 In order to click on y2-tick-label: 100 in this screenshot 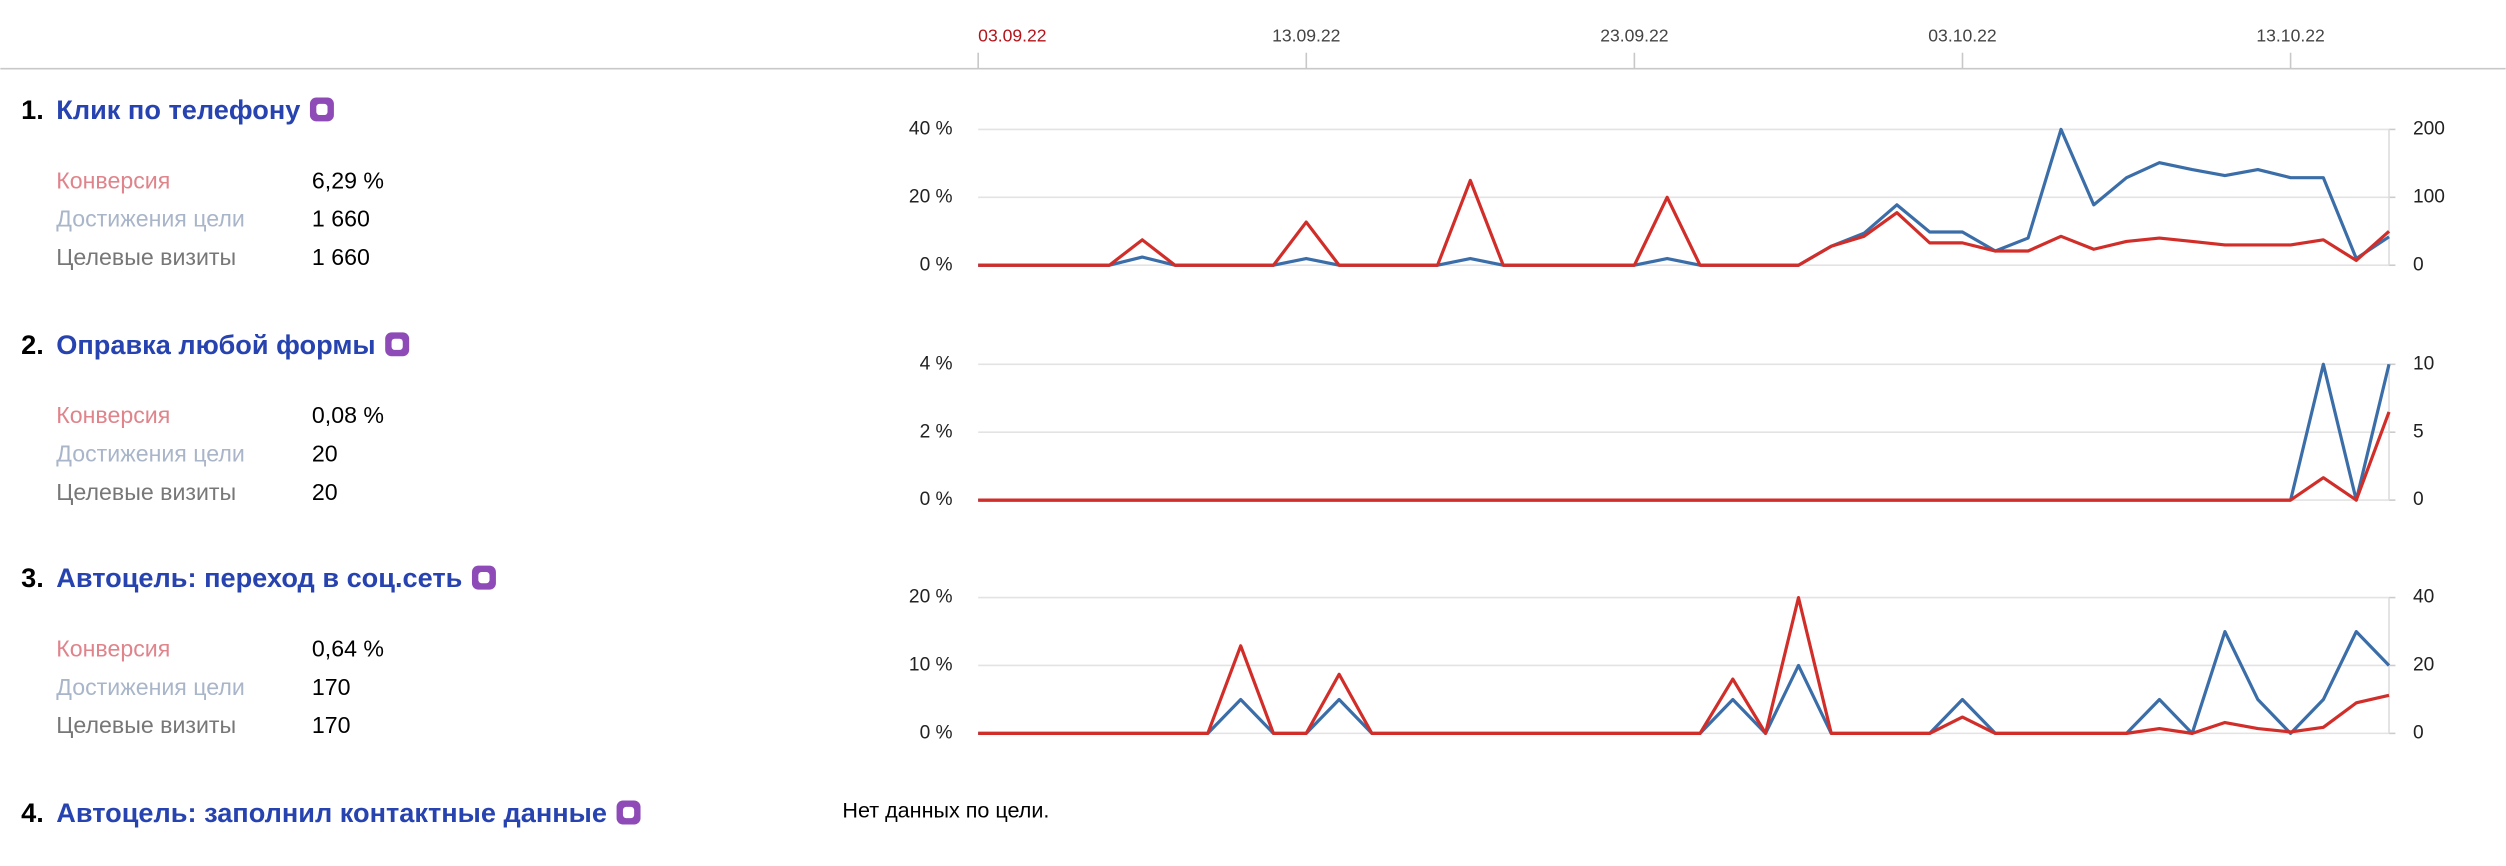, I will do `click(2429, 196)`.